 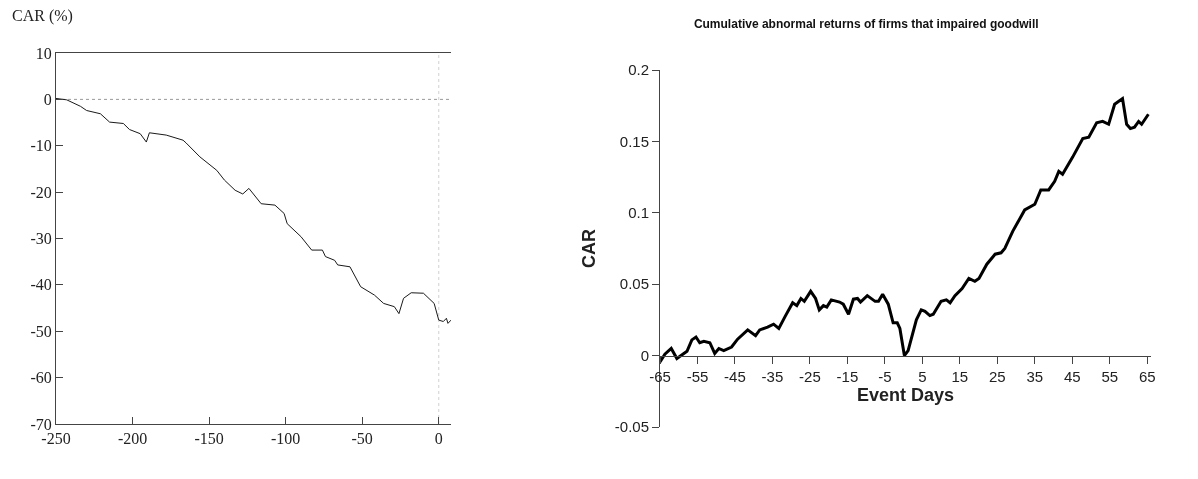 What do you see at coordinates (631, 427) in the screenshot?
I see `y-tick-label: -0.05` at bounding box center [631, 427].